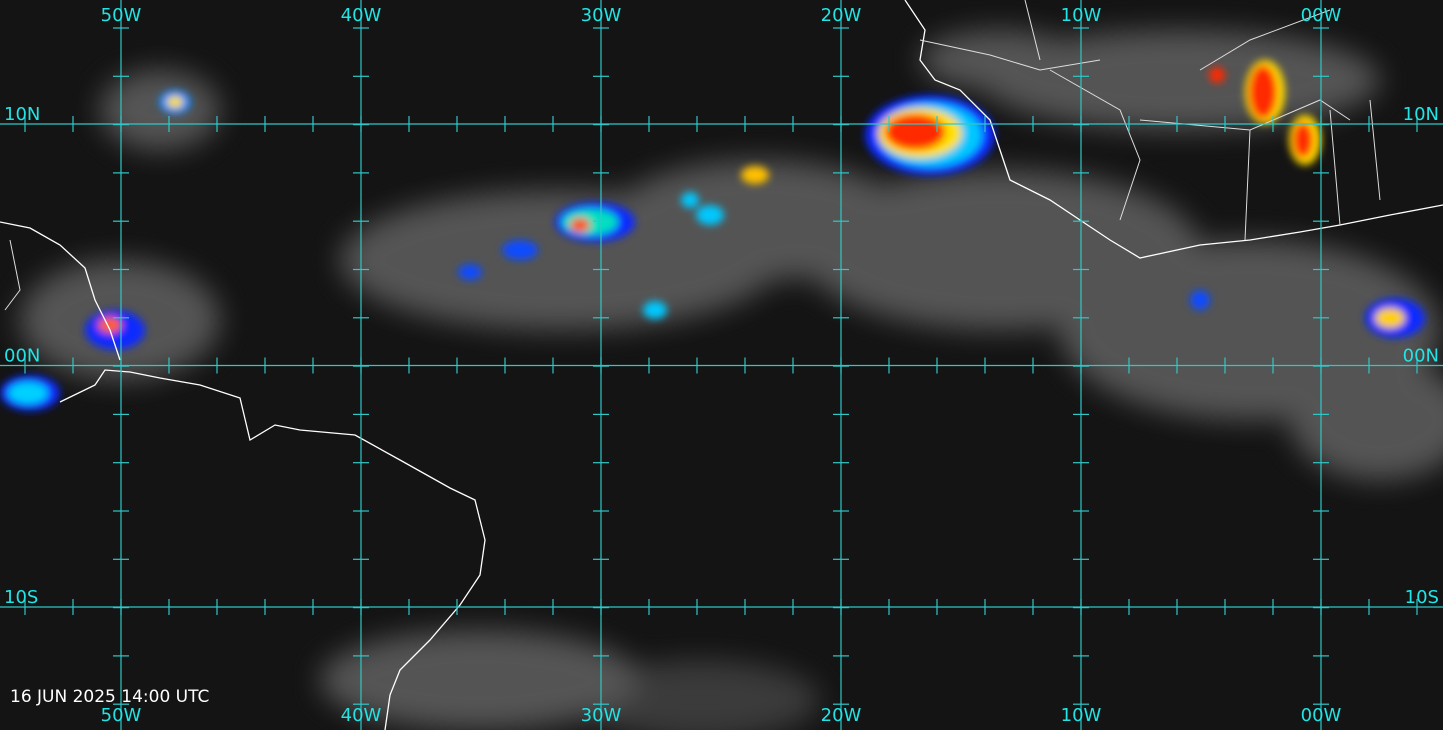 The image size is (1443, 730). Describe the element at coordinates (22, 114) in the screenshot. I see `lat-label-left: 10N` at that location.